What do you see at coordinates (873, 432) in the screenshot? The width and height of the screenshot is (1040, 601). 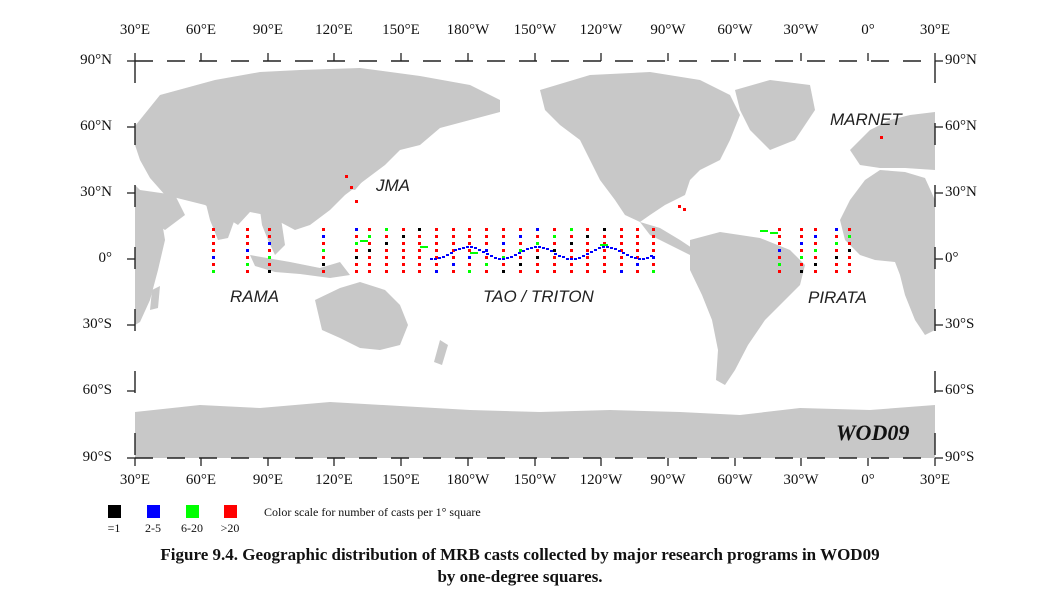 I see `dataset-label: WOD09` at bounding box center [873, 432].